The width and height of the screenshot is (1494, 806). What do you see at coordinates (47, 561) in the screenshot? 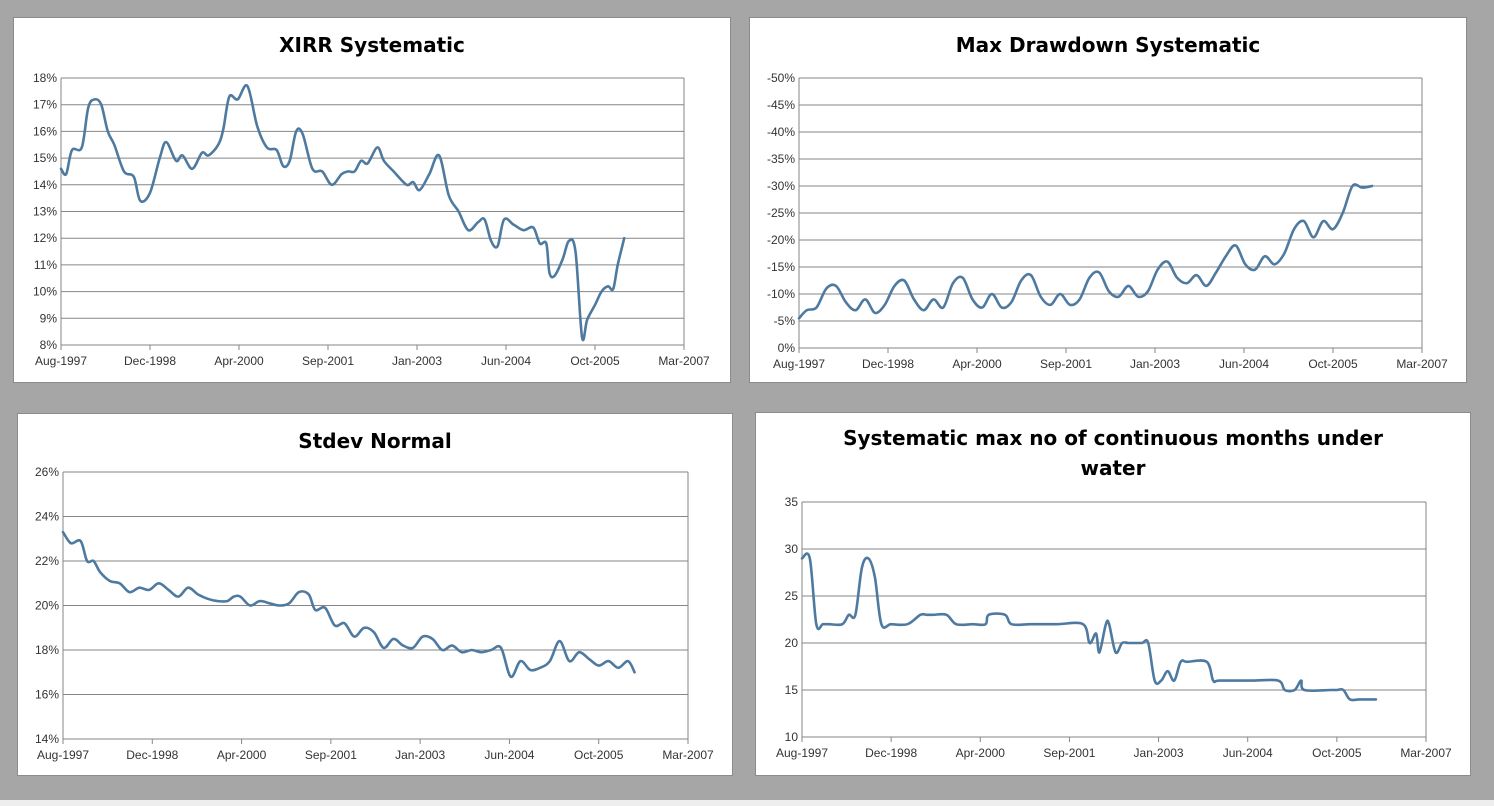
I see `y-tick-label: 22%` at bounding box center [47, 561].